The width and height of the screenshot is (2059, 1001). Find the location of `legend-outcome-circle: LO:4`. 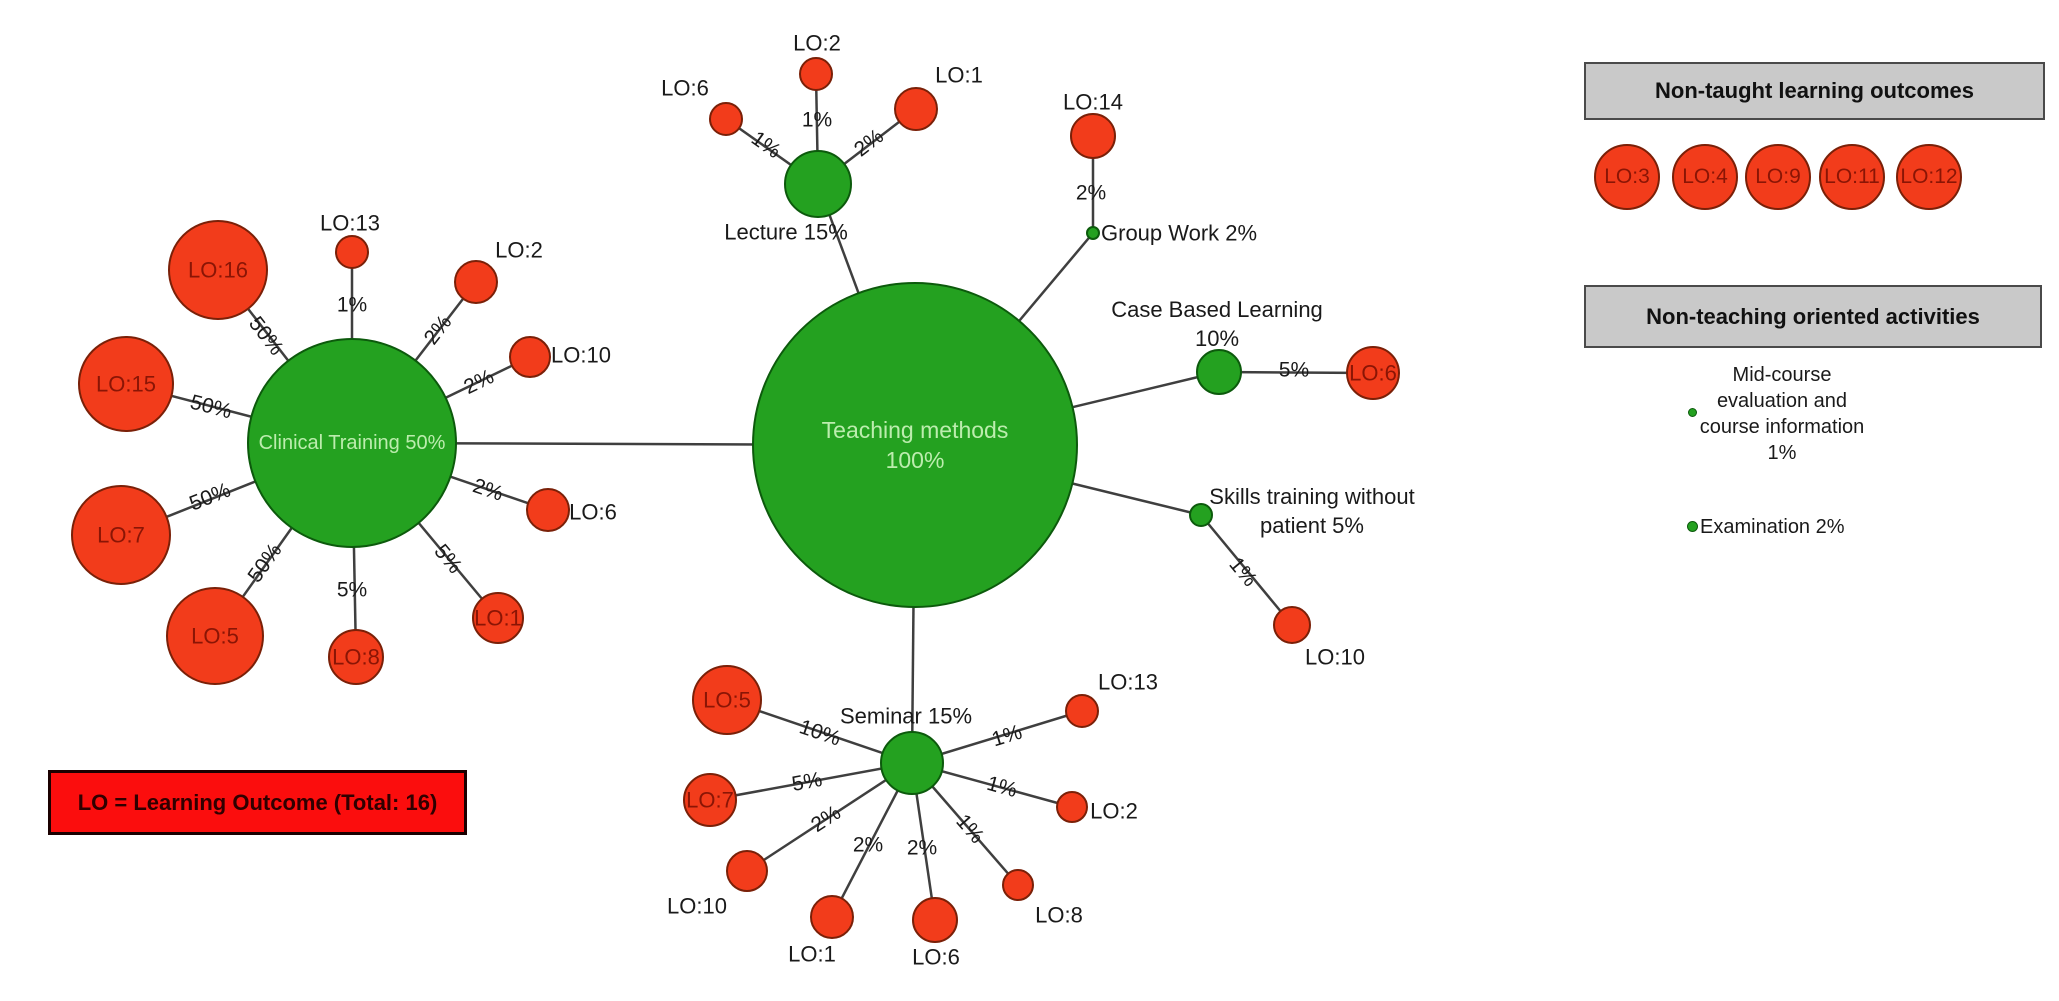

legend-outcome-circle: LO:4 is located at coordinates (1705, 177).